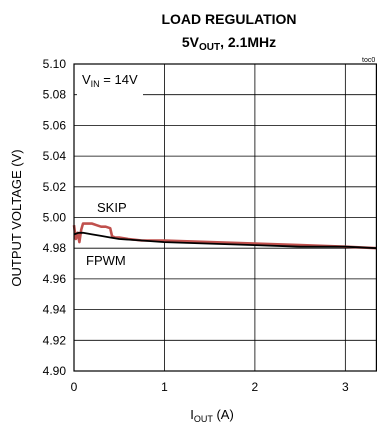  I want to click on x-tick-labels: 0 1 2 3, so click(210, 387).